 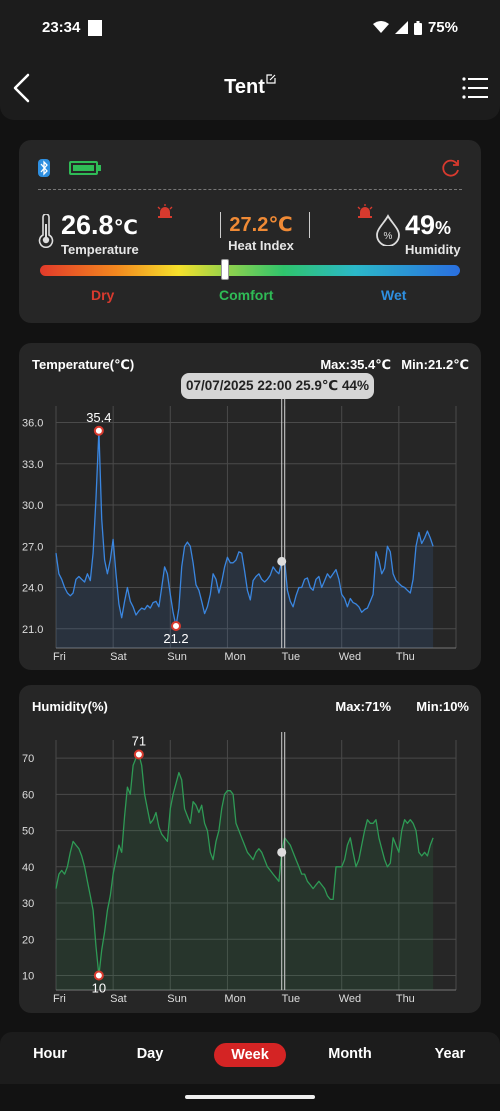 I want to click on y-tick-label: 24.0, so click(x=32, y=589).